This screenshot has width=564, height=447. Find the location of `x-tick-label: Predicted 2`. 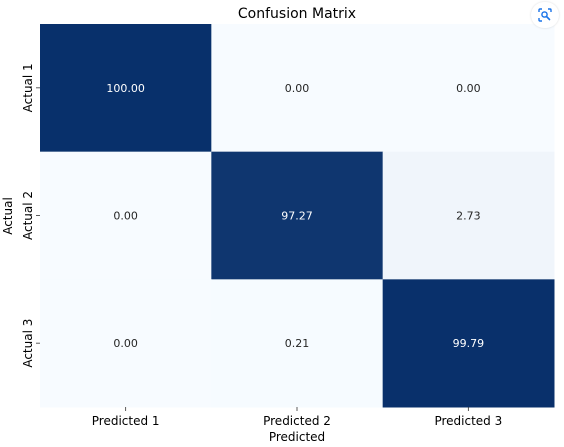

x-tick-label: Predicted 2 is located at coordinates (297, 421).